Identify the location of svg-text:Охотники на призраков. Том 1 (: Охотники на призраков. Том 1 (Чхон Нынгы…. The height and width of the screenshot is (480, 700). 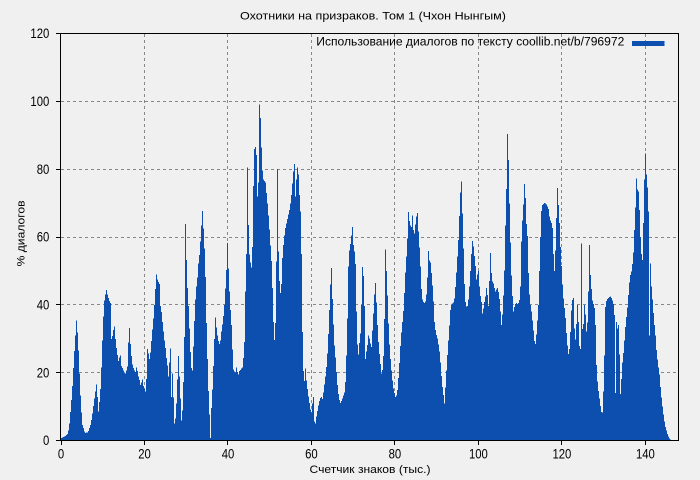
(373, 17).